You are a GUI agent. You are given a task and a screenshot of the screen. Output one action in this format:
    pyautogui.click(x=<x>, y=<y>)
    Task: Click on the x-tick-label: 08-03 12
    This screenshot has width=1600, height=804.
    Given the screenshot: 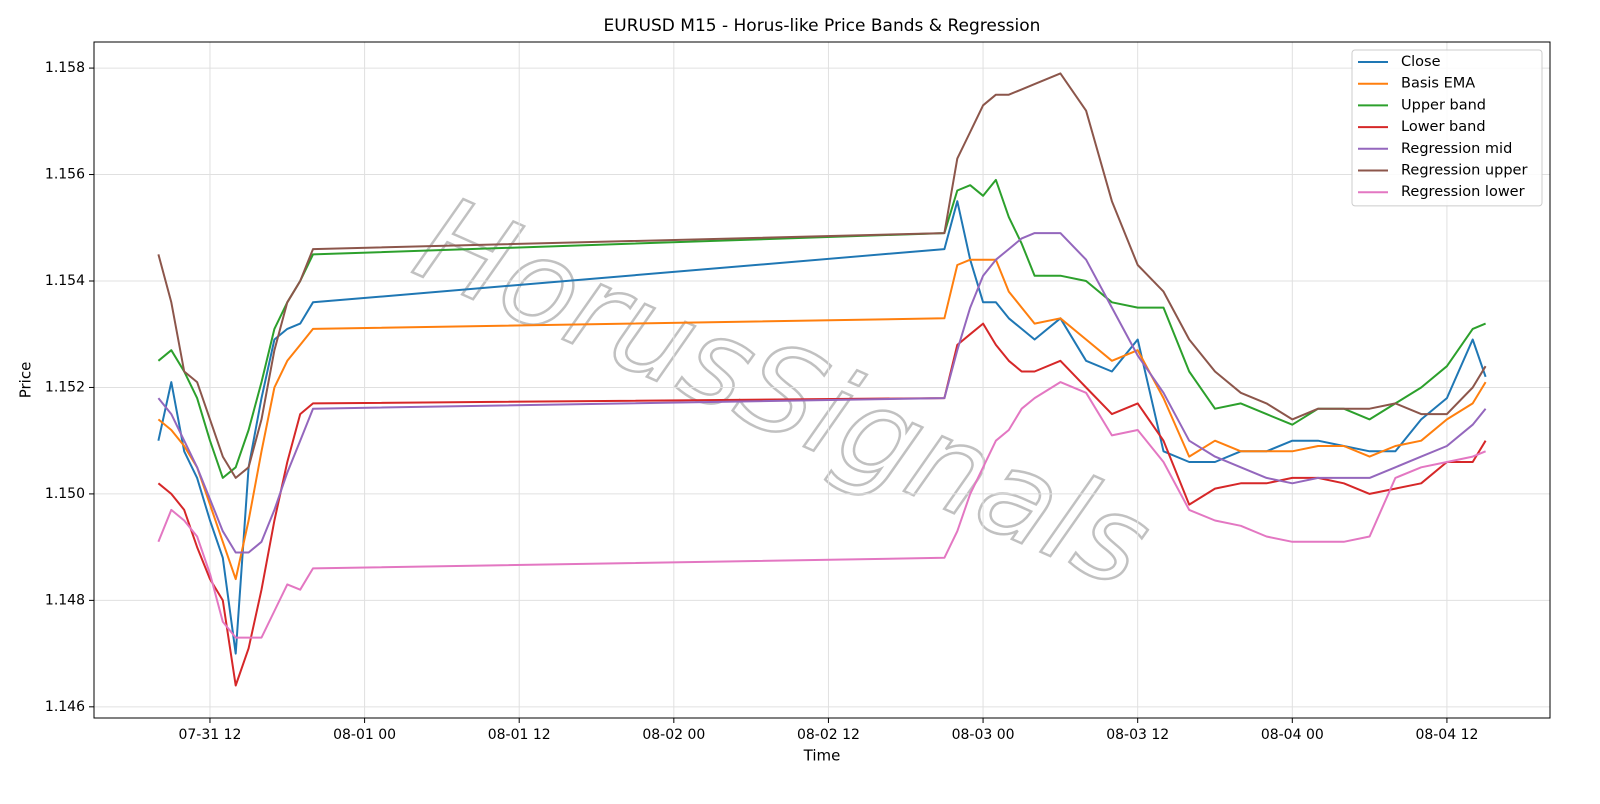 What is the action you would take?
    pyautogui.click(x=1137, y=735)
    